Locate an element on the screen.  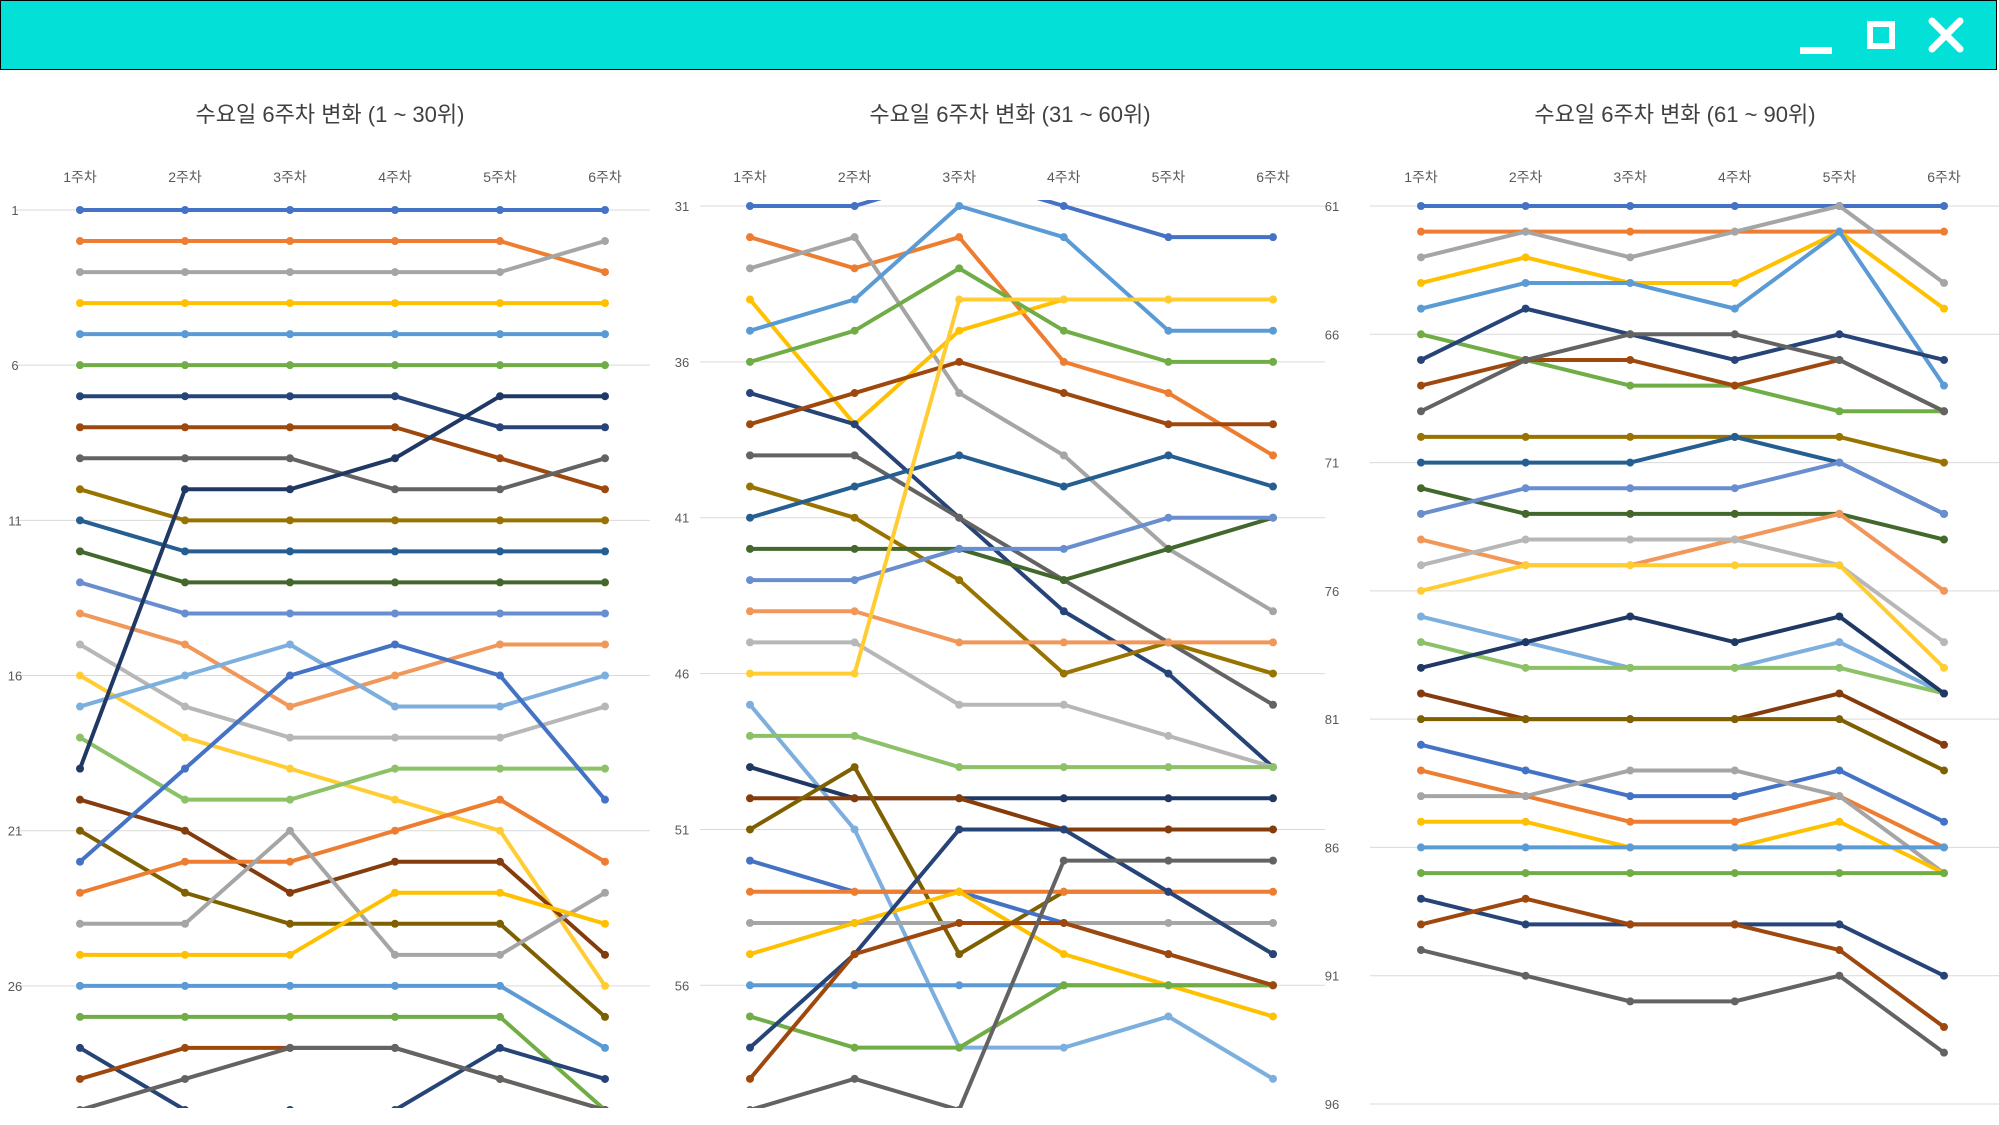
x-tick-label: 1주차 is located at coordinates (1421, 177).